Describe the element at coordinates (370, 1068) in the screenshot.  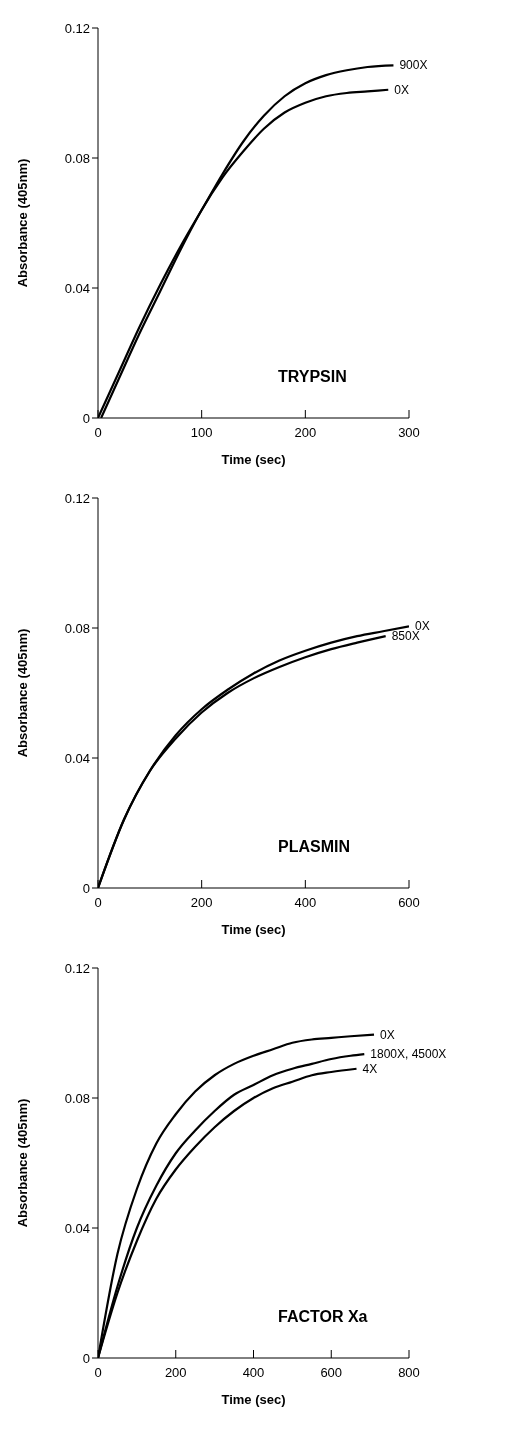
I see `series-label: 4X` at that location.